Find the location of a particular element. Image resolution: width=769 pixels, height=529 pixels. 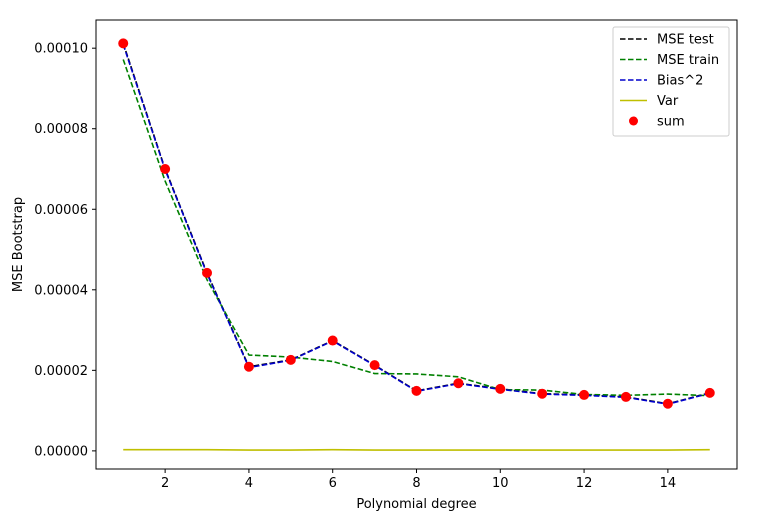

legend: MSE test MSE train Bias^2 Var sum is located at coordinates (671, 81).